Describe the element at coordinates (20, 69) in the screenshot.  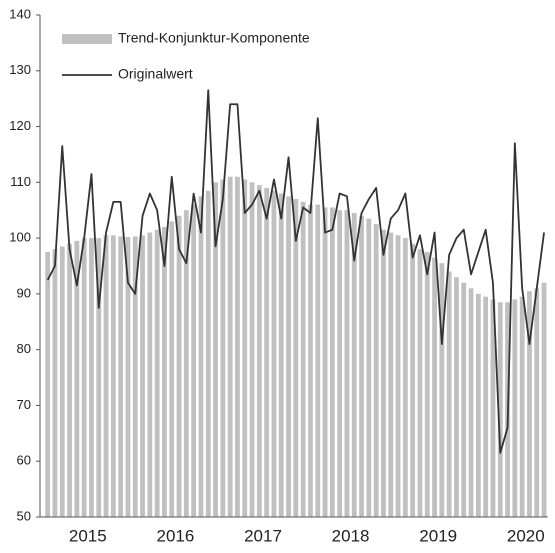
I see `y-tick-label: 130` at that location.